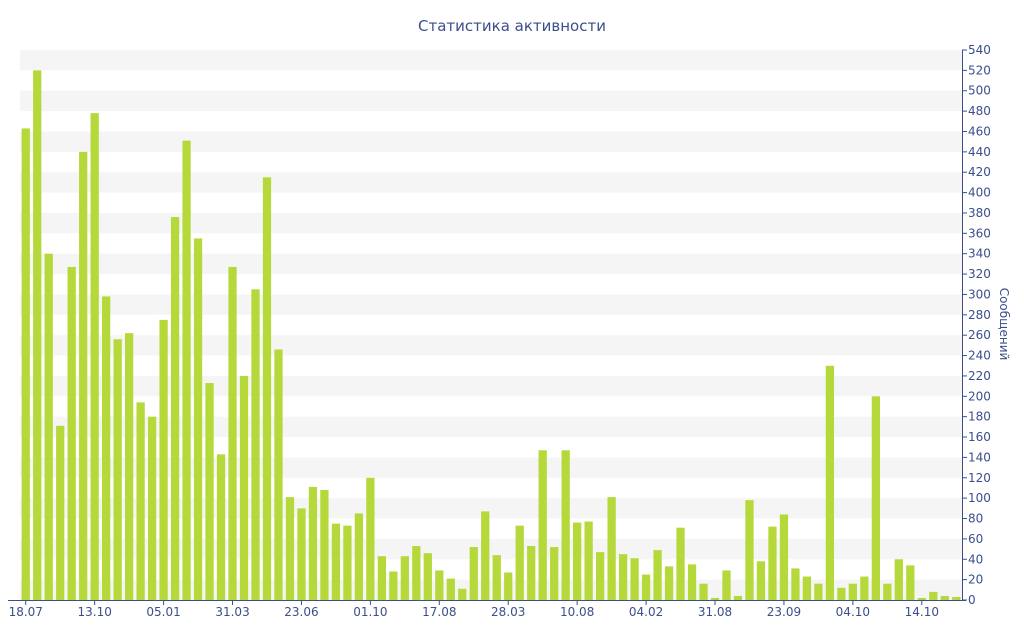 The image size is (1024, 640). What do you see at coordinates (979, 254) in the screenshot?
I see `y-tick-label: 340` at bounding box center [979, 254].